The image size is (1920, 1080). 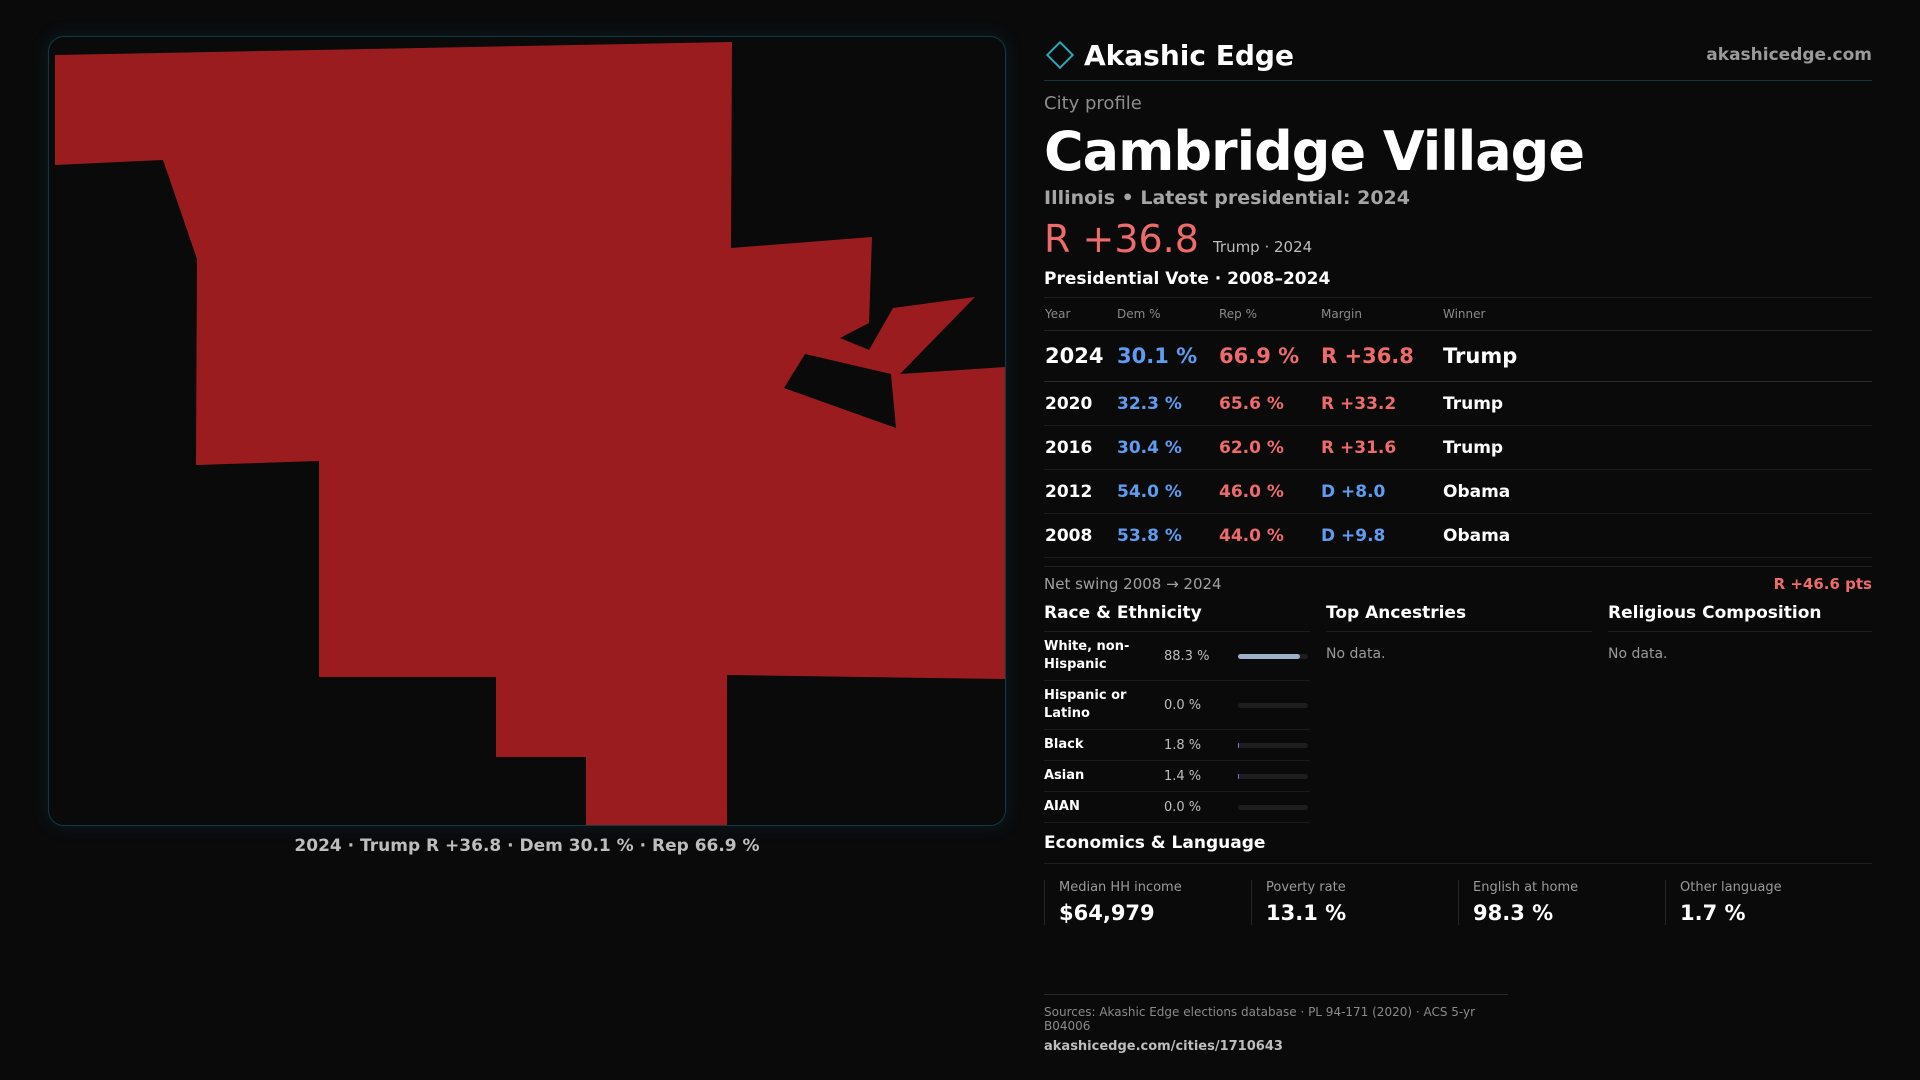 What do you see at coordinates (1064, 775) in the screenshot?
I see `race-label: Asian` at bounding box center [1064, 775].